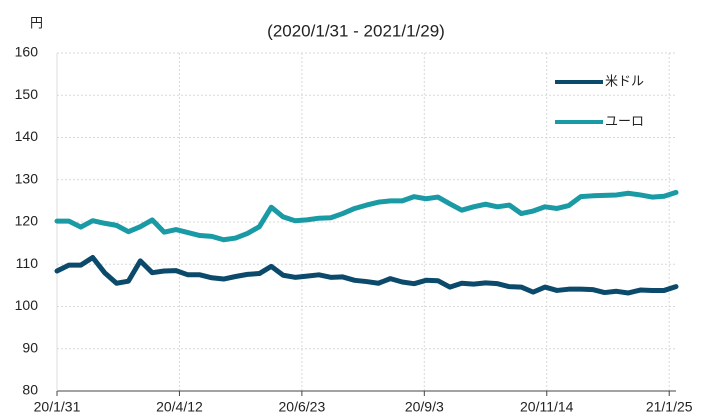  I want to click on x-tick-label: 21/1/25, so click(669, 407).